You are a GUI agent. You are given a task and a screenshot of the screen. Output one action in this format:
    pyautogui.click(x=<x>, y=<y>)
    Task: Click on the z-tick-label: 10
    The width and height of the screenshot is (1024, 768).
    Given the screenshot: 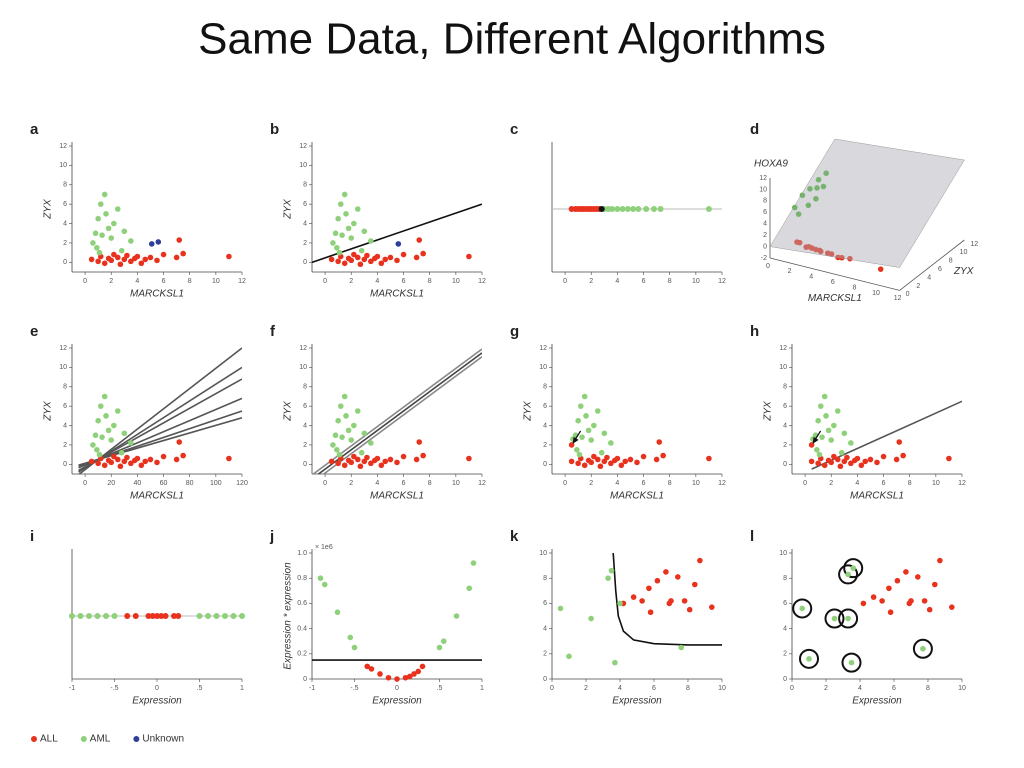 What is the action you would take?
    pyautogui.click(x=763, y=189)
    